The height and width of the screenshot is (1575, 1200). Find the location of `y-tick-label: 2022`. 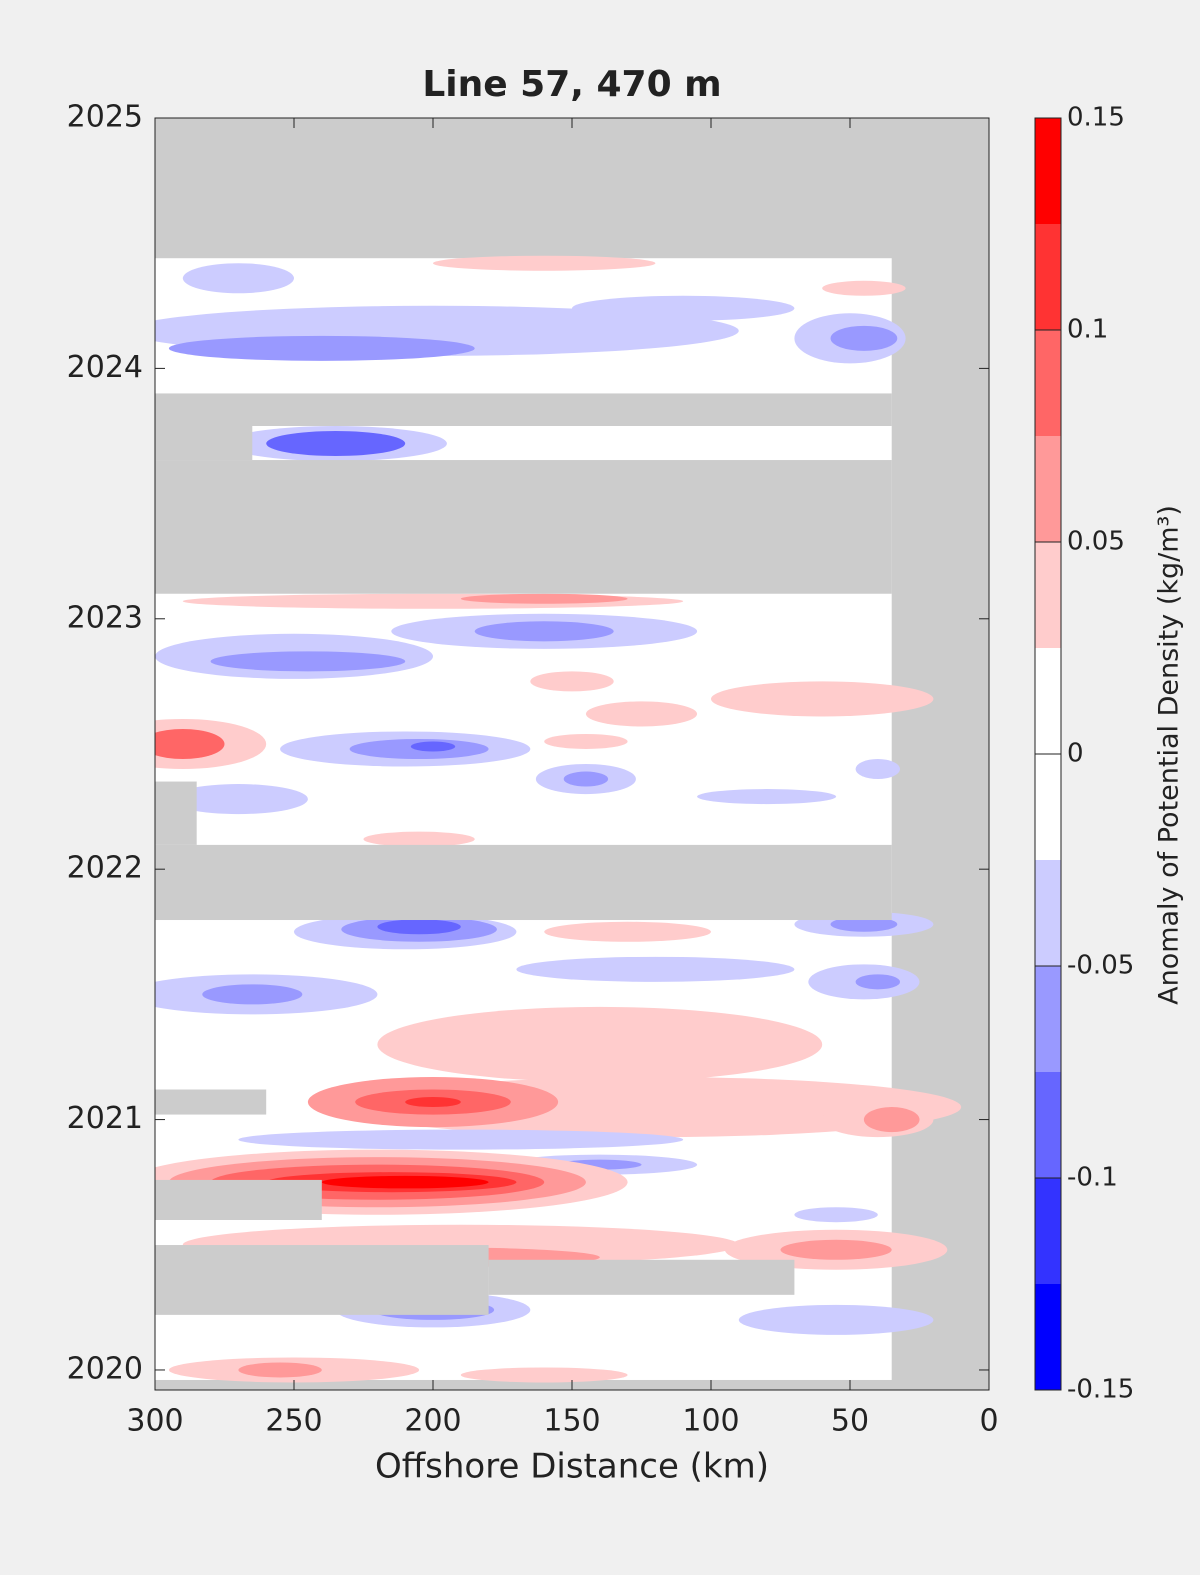

y-tick-label: 2022 is located at coordinates (105, 868).